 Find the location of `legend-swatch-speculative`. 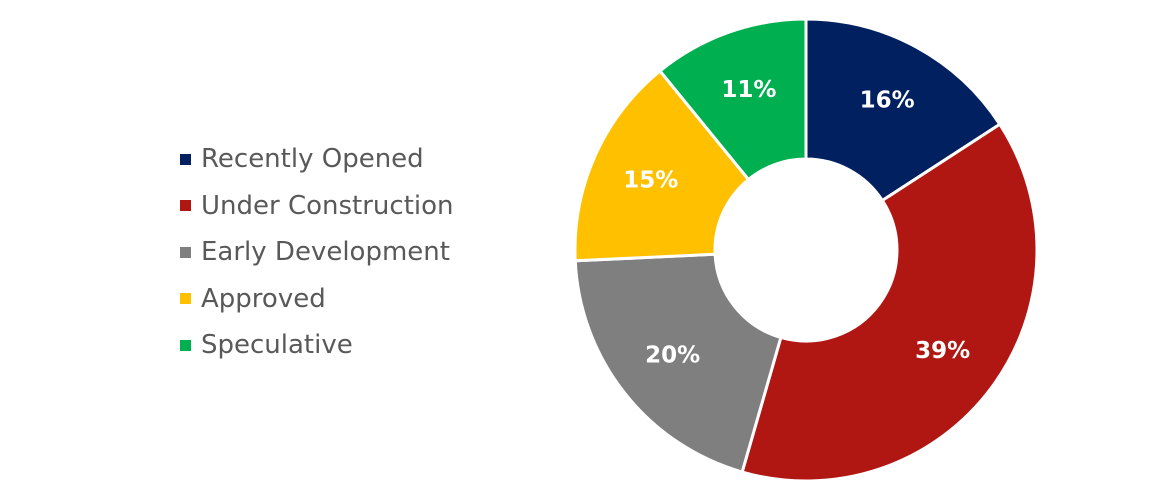

legend-swatch-speculative is located at coordinates (185, 345).